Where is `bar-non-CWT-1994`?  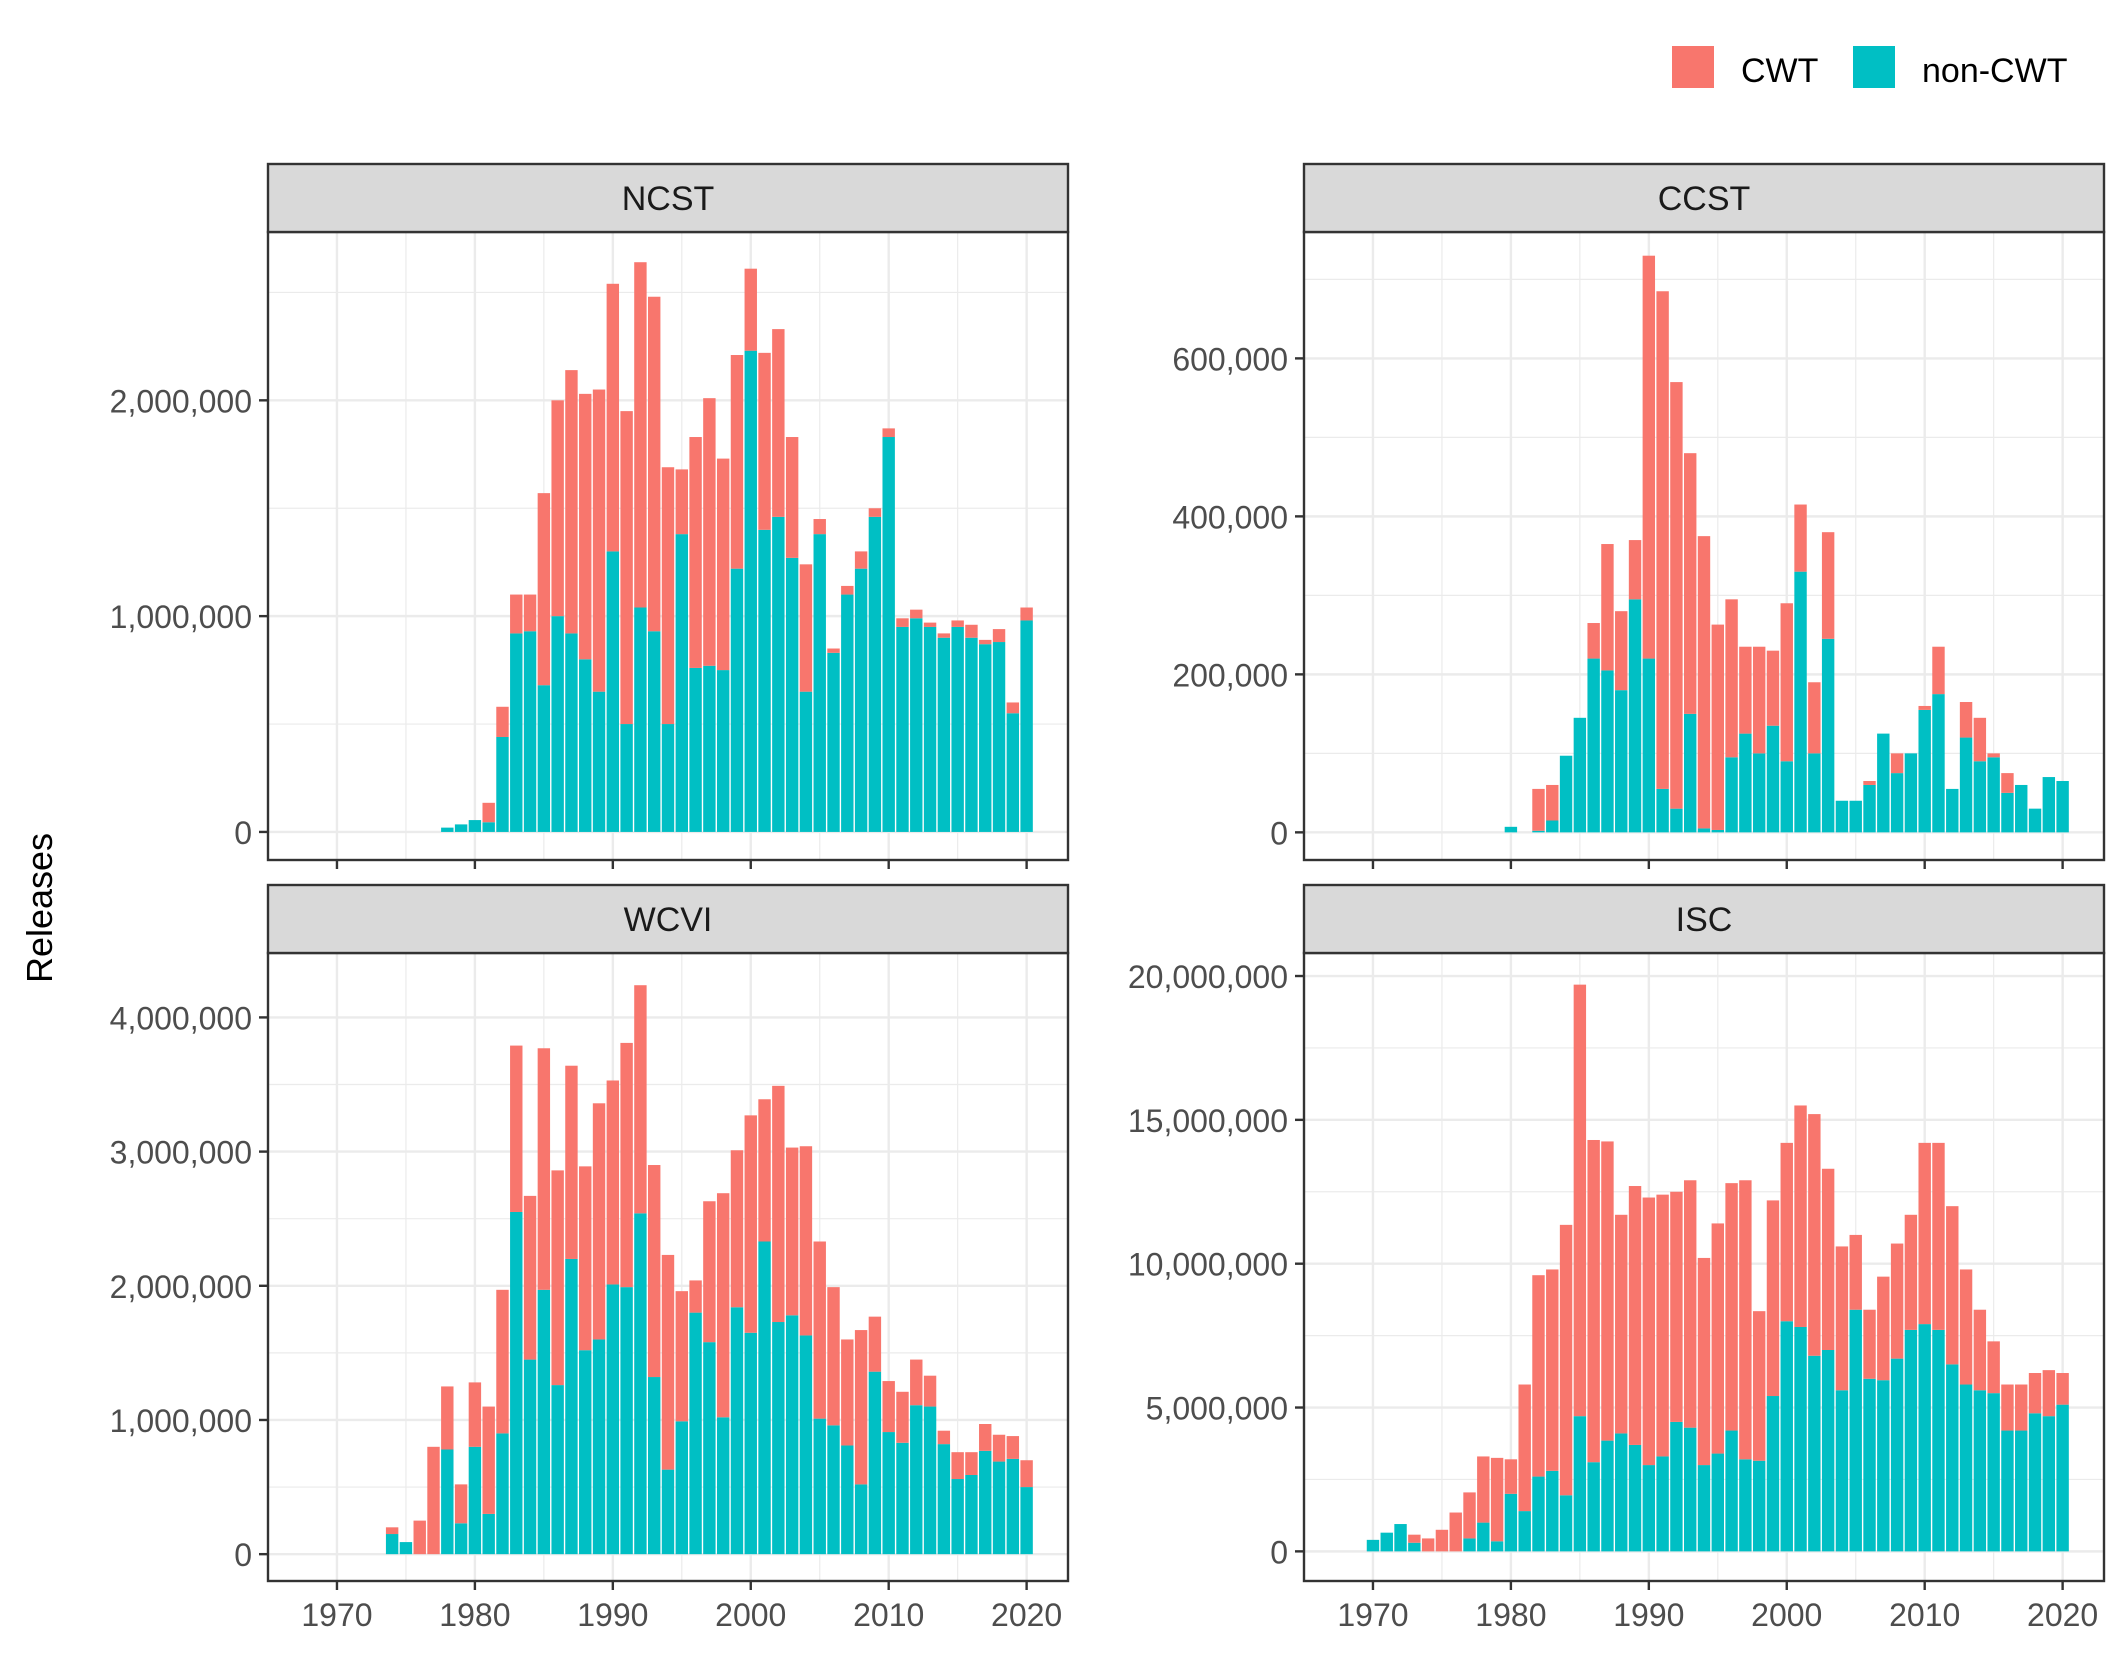
bar-non-CWT-1994 is located at coordinates (668, 1512).